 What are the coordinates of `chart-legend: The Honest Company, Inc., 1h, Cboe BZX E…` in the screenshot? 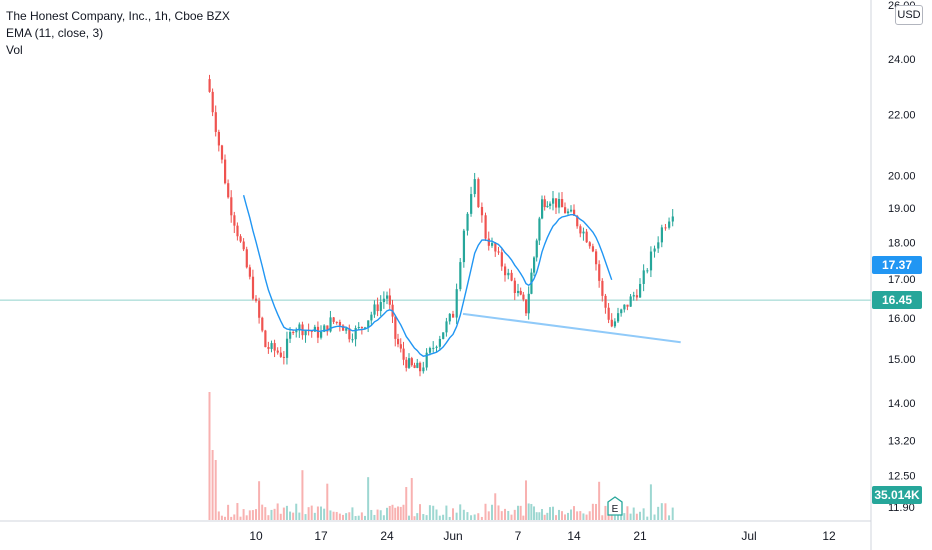 It's located at (118, 33).